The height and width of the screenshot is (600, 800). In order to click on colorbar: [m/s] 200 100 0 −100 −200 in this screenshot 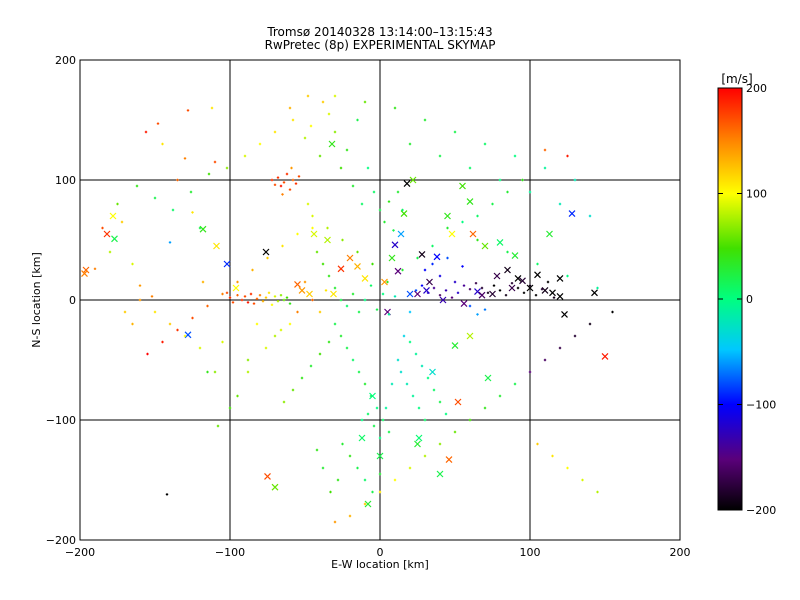, I will do `click(746, 294)`.